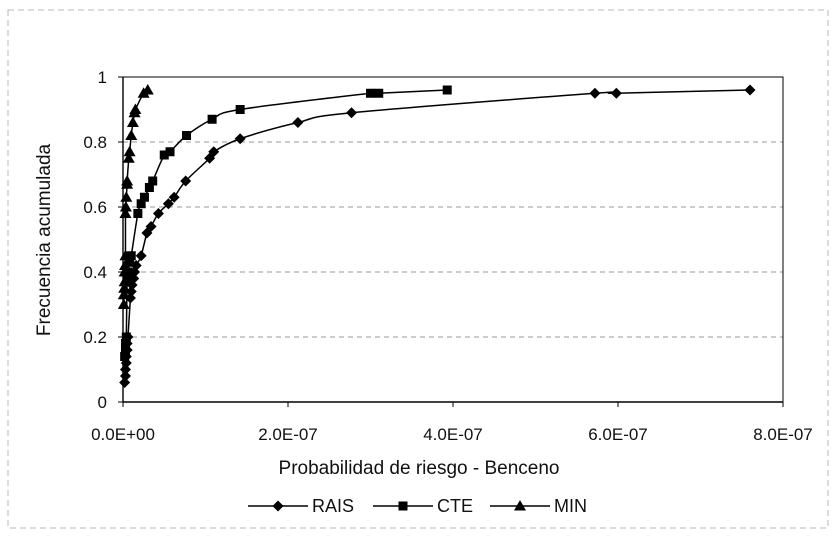 This screenshot has width=837, height=536. I want to click on y-tick-label-0: 0, so click(102, 402).